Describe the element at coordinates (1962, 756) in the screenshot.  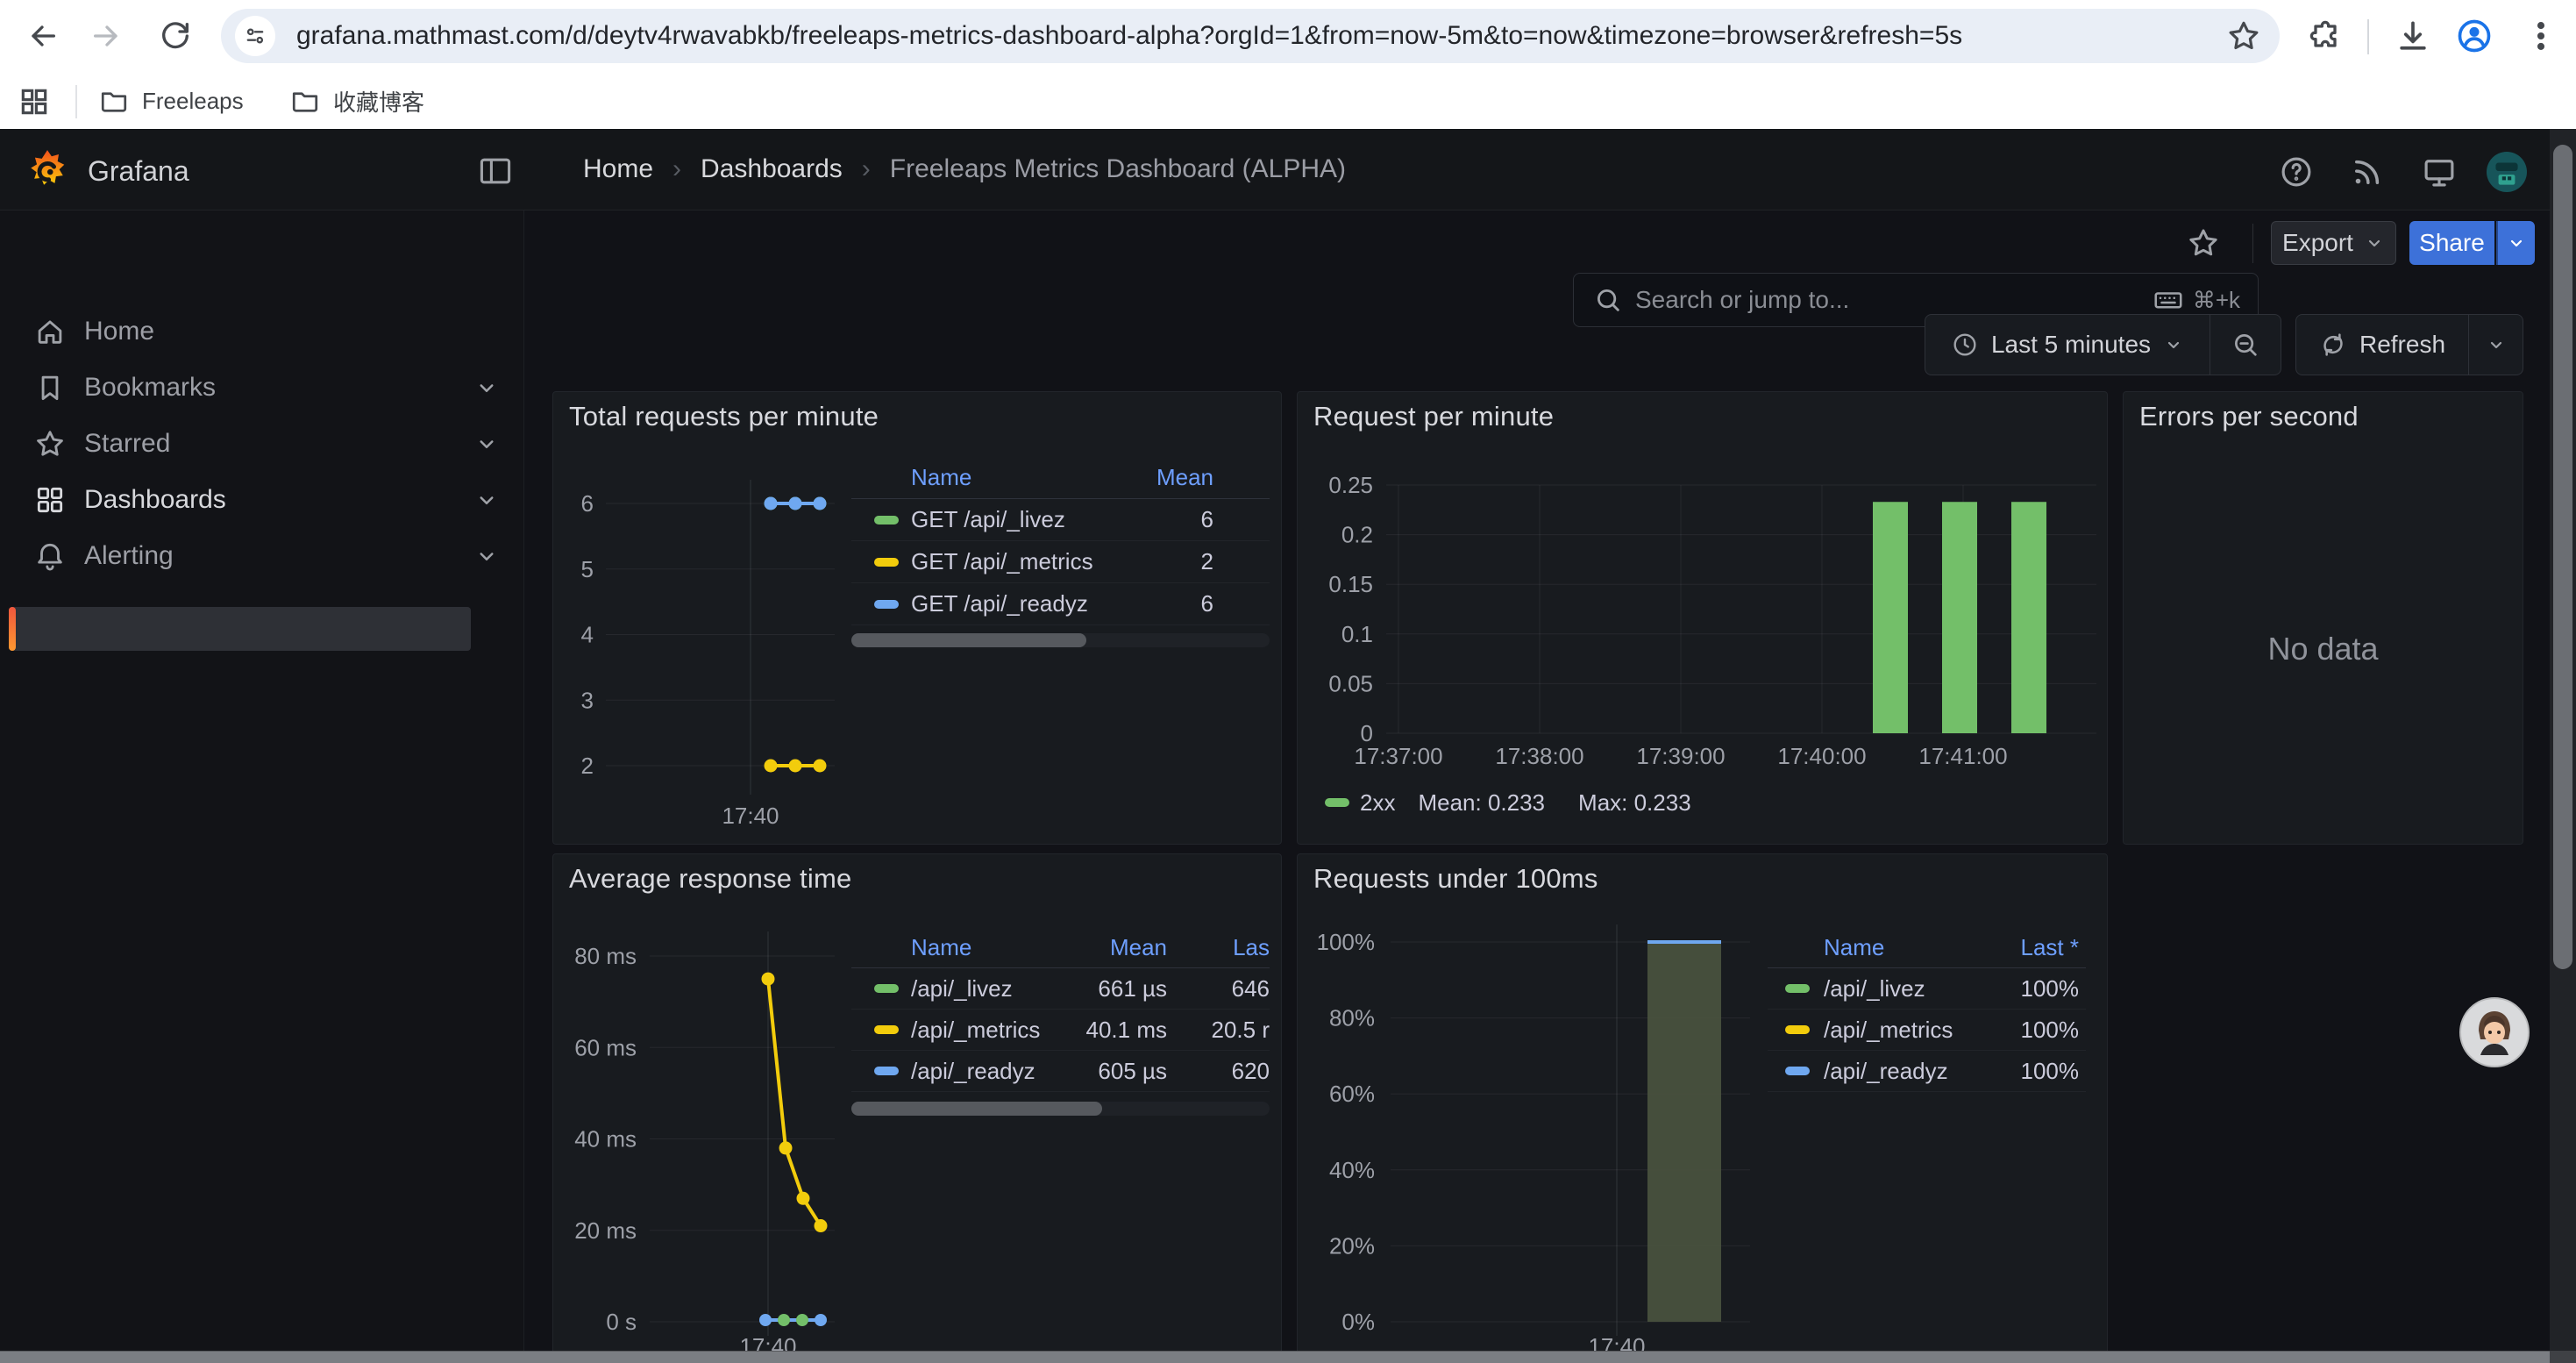
I see `svg-text: 17:41:00` at that location.